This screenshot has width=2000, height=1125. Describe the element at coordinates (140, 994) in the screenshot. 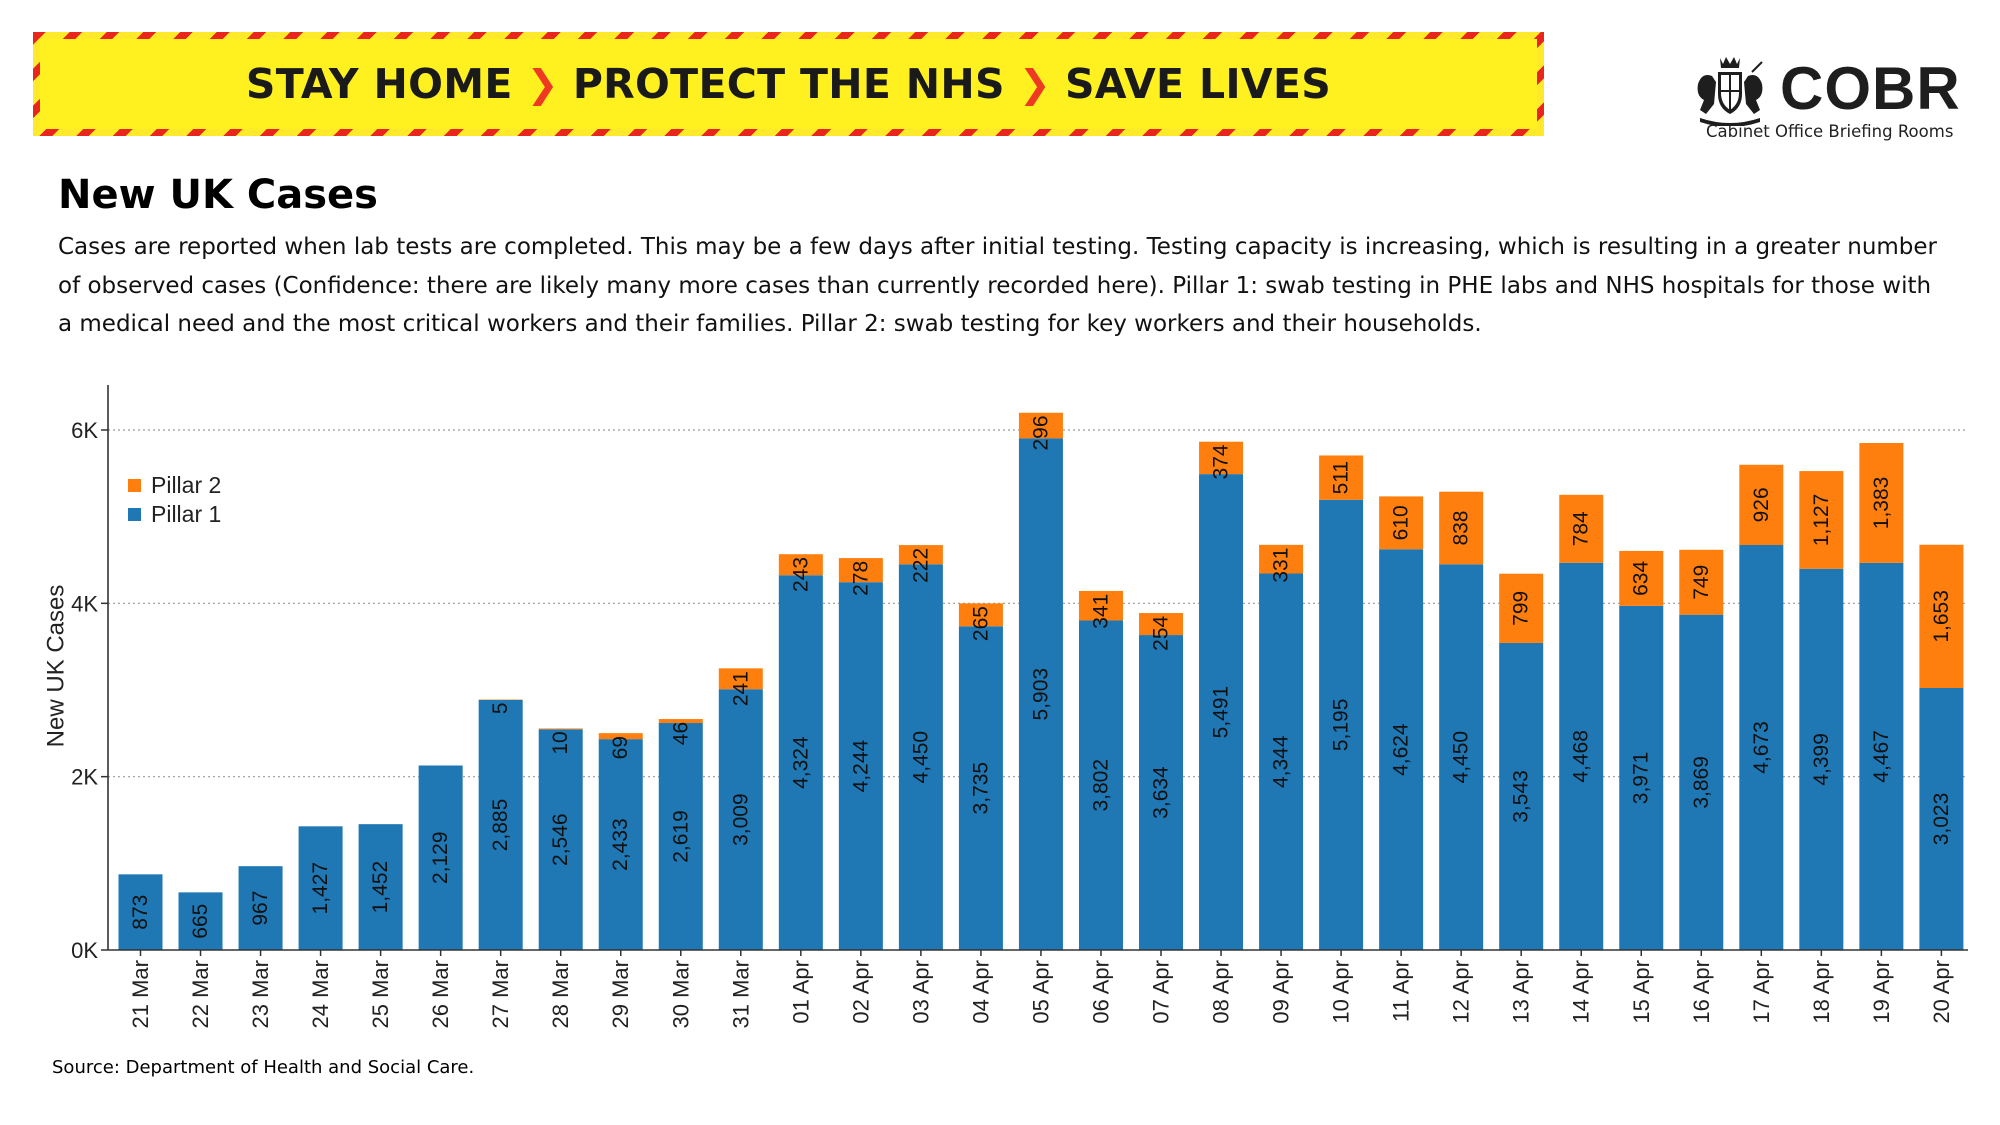

I see `x-tick-label: 21 Mar` at that location.